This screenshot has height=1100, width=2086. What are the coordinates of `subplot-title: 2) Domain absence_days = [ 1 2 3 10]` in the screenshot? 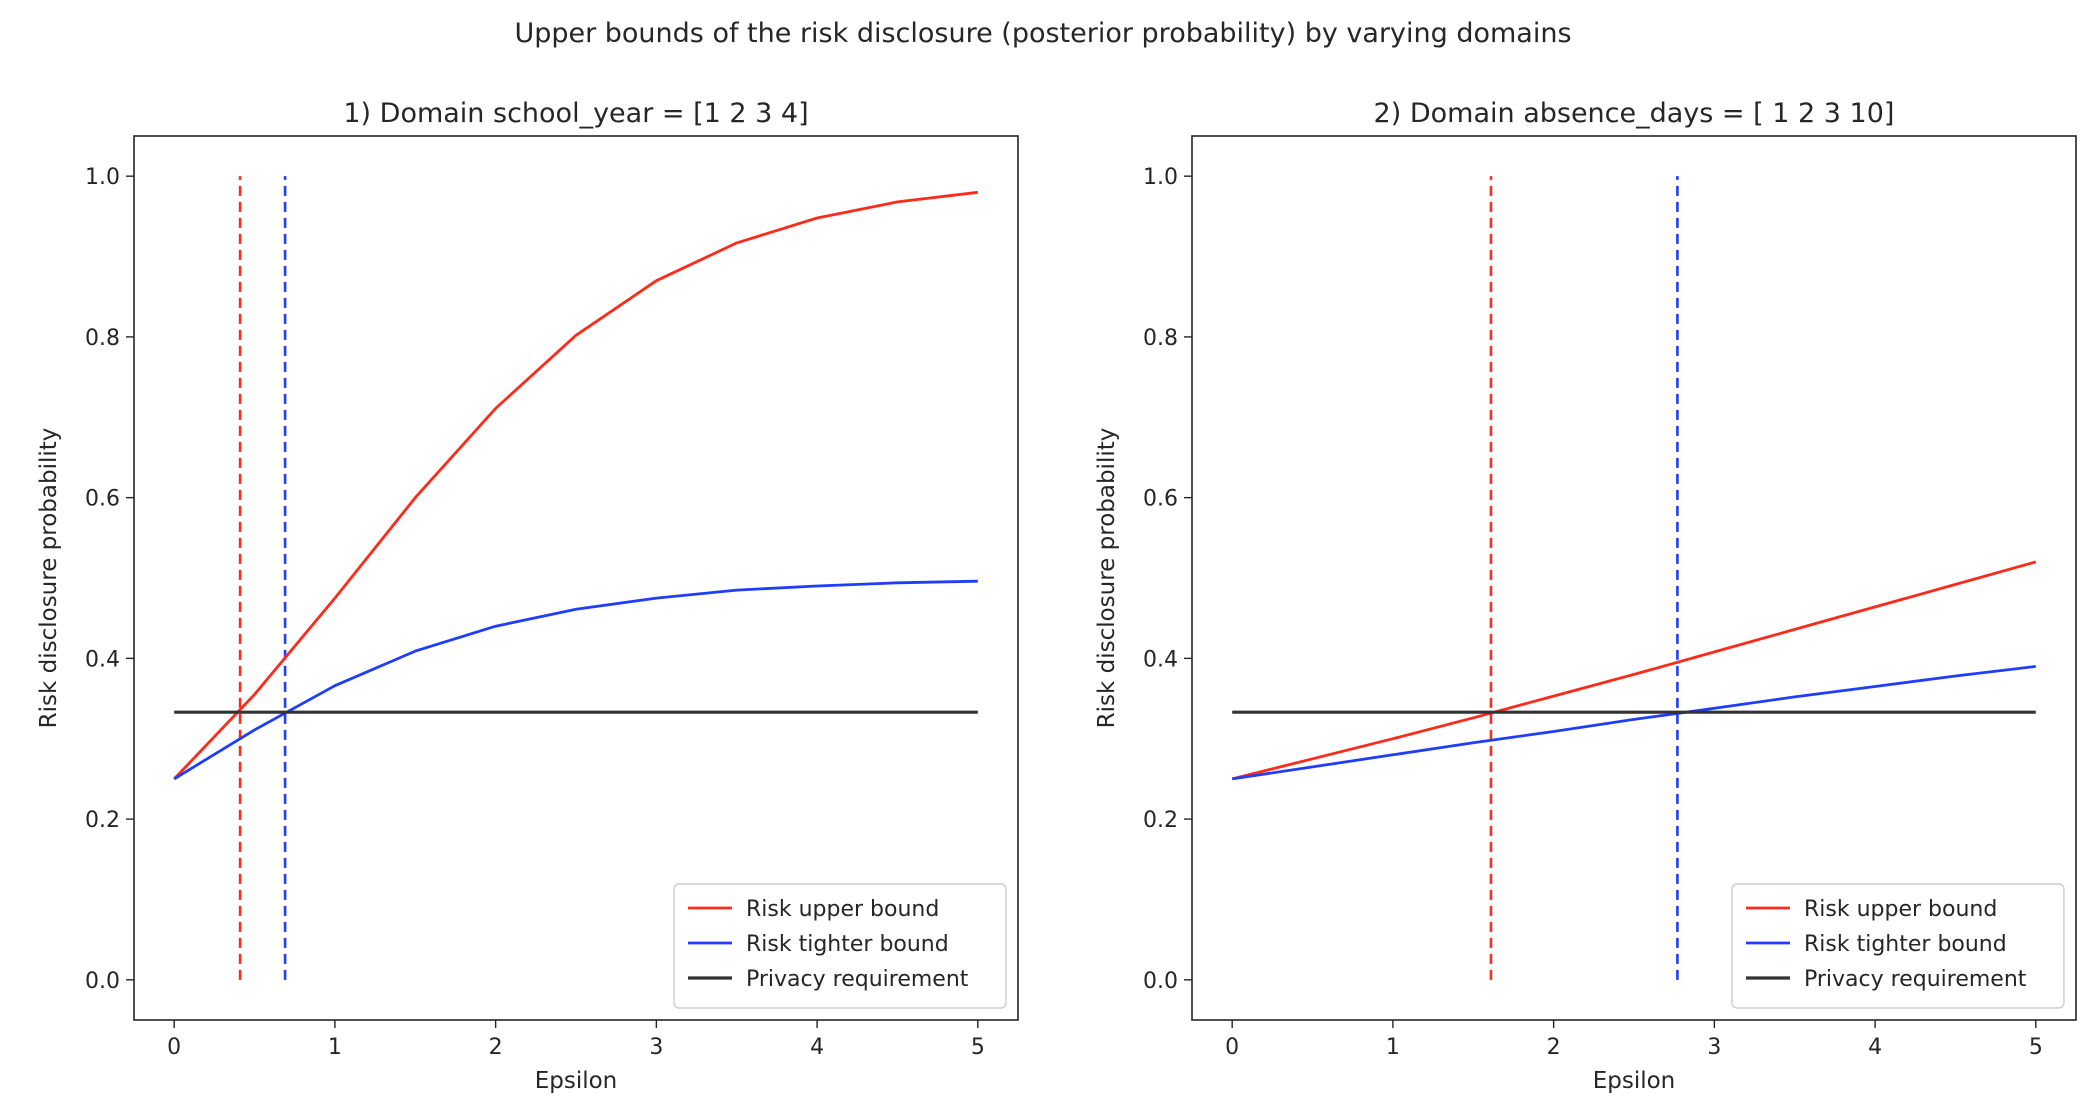 It's located at (1634, 113).